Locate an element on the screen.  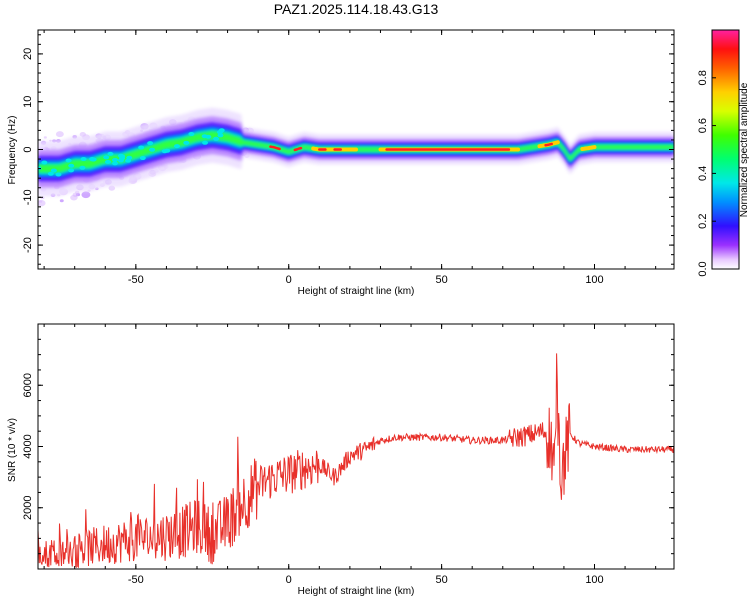
colorbar-tick-label: 0.8 is located at coordinates (703, 77).